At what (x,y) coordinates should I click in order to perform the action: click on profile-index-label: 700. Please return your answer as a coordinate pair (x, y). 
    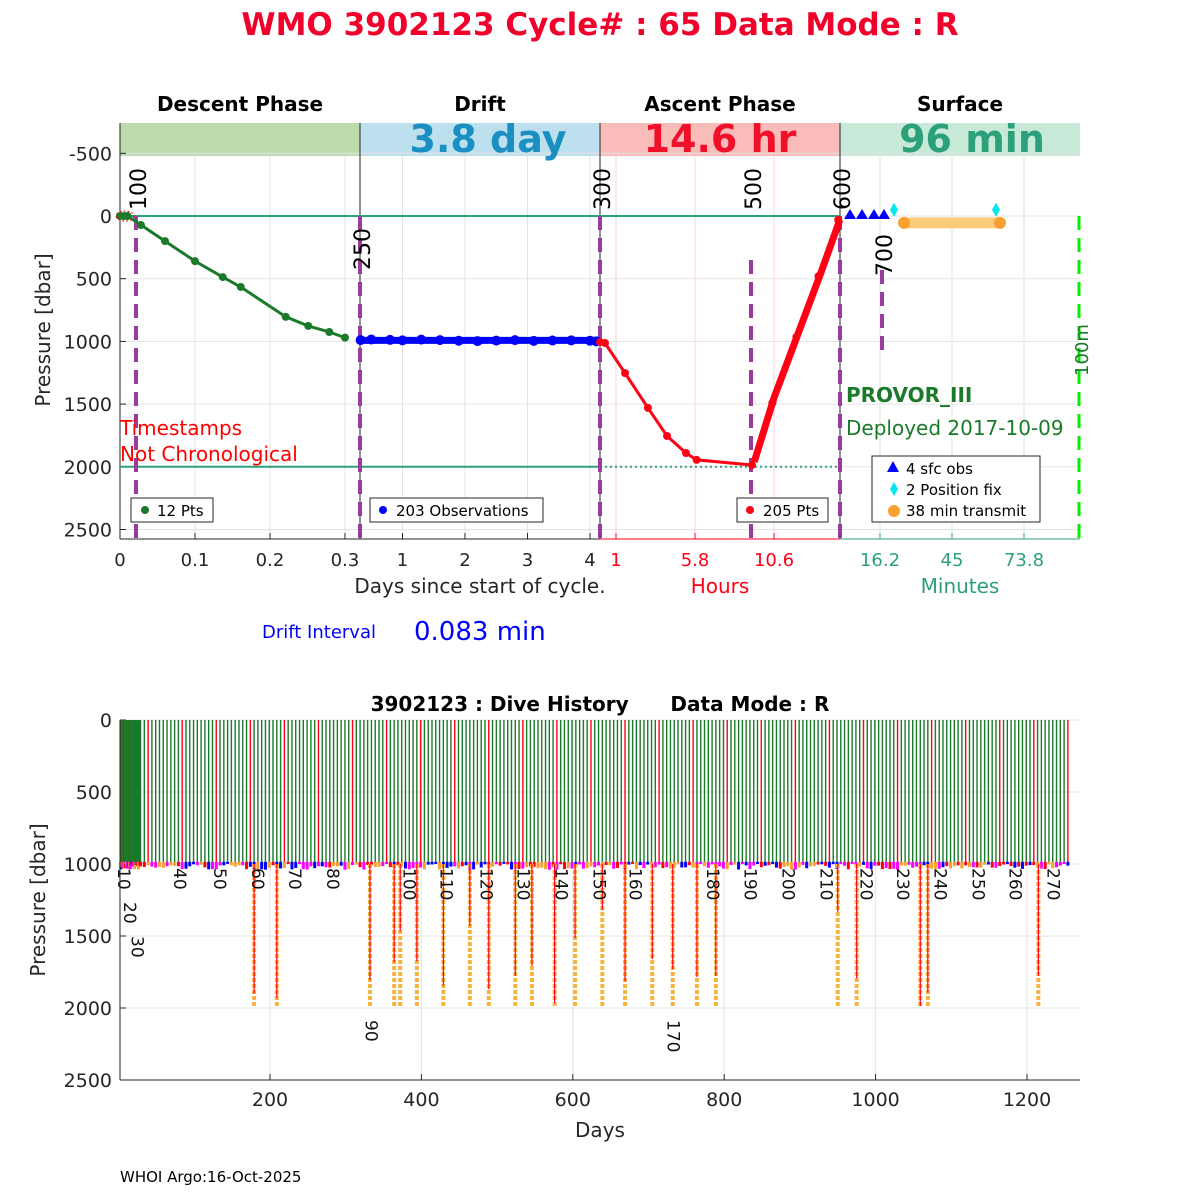
    Looking at the image, I should click on (885, 255).